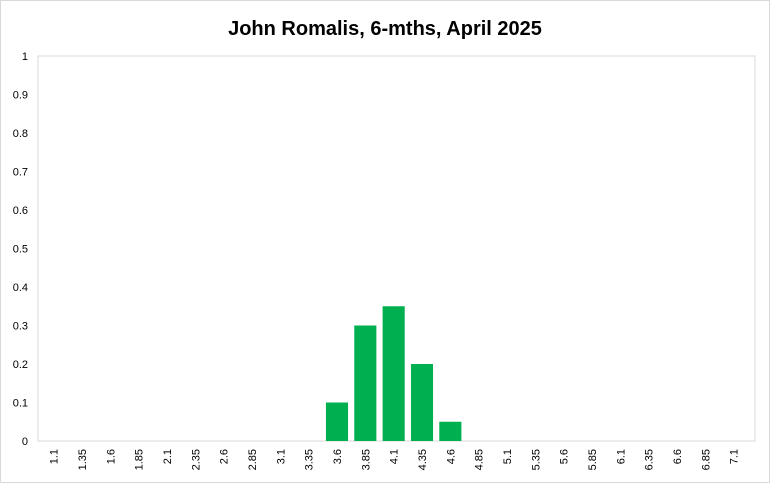 This screenshot has height=483, width=770. I want to click on x-tick-label: 1.85, so click(140, 459).